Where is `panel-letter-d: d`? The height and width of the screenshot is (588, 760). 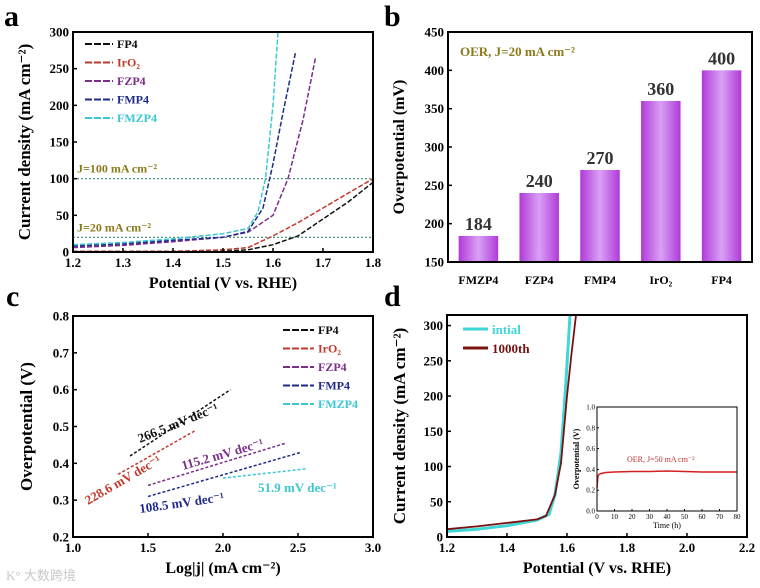 panel-letter-d: d is located at coordinates (392, 296).